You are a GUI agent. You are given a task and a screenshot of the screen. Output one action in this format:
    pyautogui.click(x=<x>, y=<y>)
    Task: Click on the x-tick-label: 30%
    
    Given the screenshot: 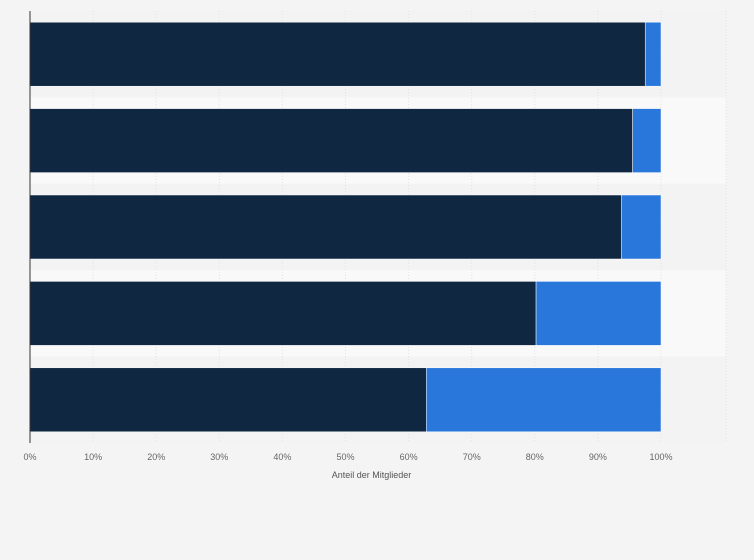 What is the action you would take?
    pyautogui.click(x=219, y=457)
    